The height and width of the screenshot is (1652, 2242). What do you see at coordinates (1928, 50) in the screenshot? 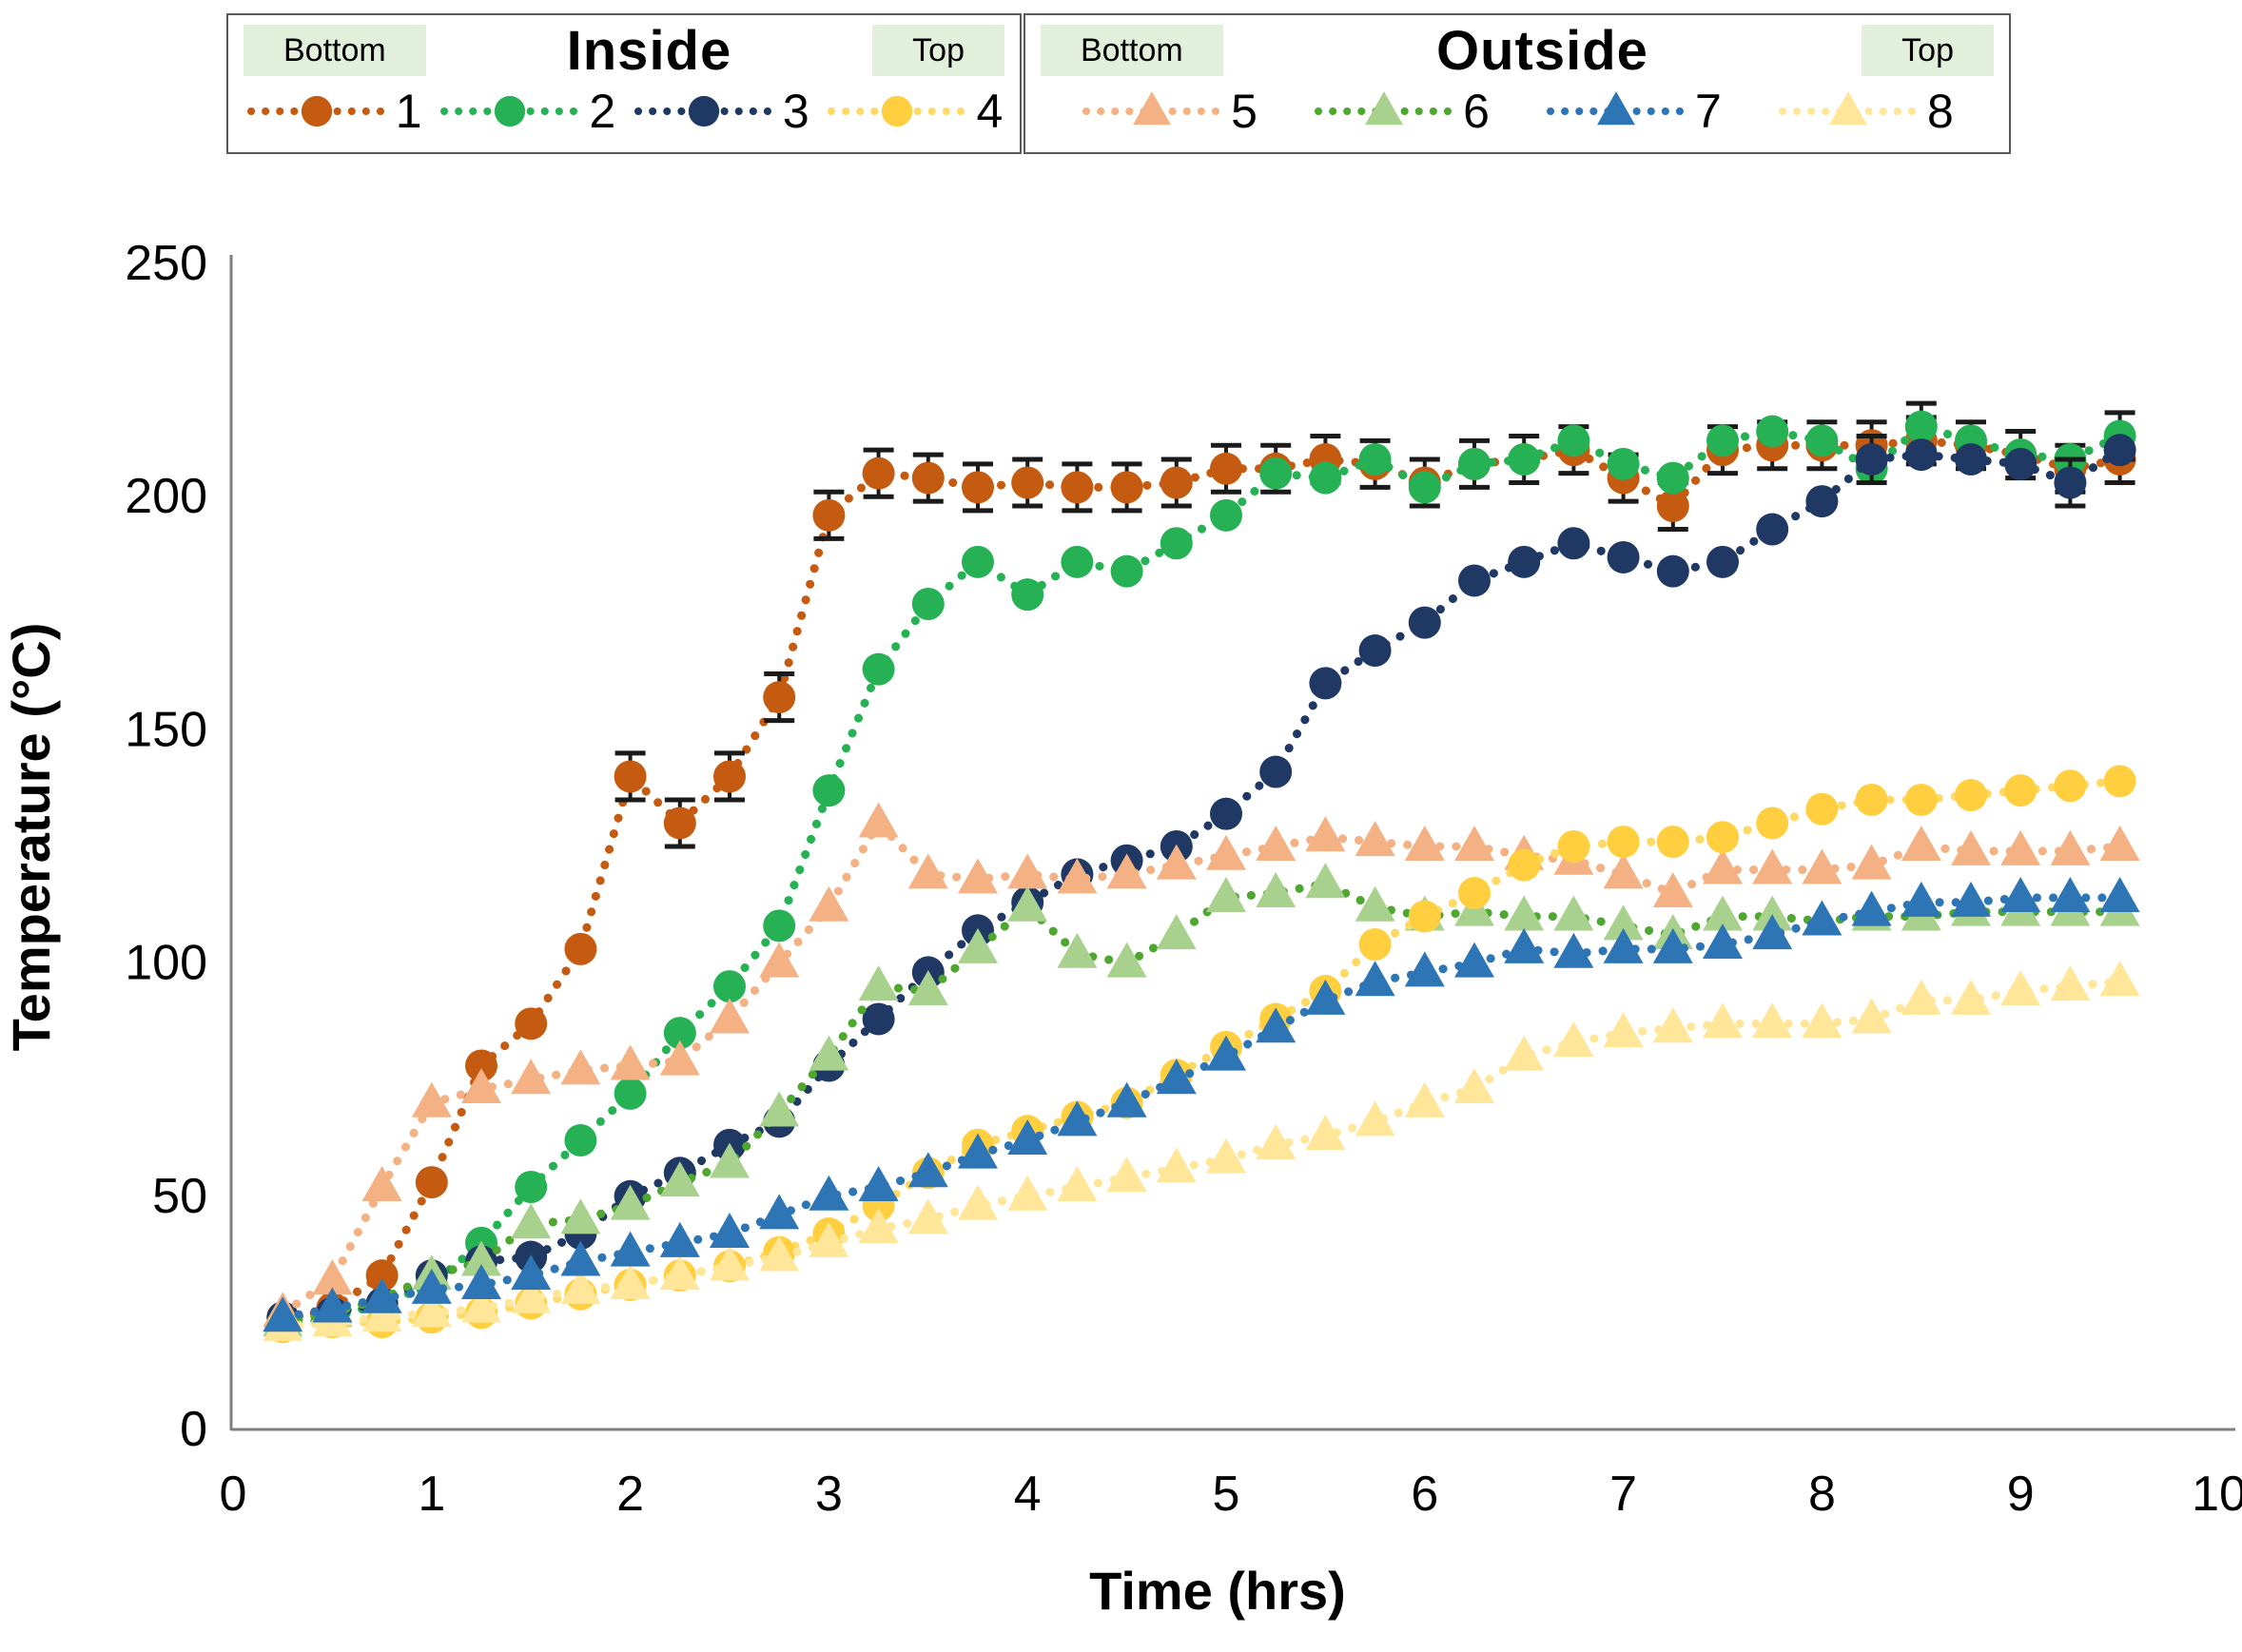
I see `legend-top-label-outside: Top` at bounding box center [1928, 50].